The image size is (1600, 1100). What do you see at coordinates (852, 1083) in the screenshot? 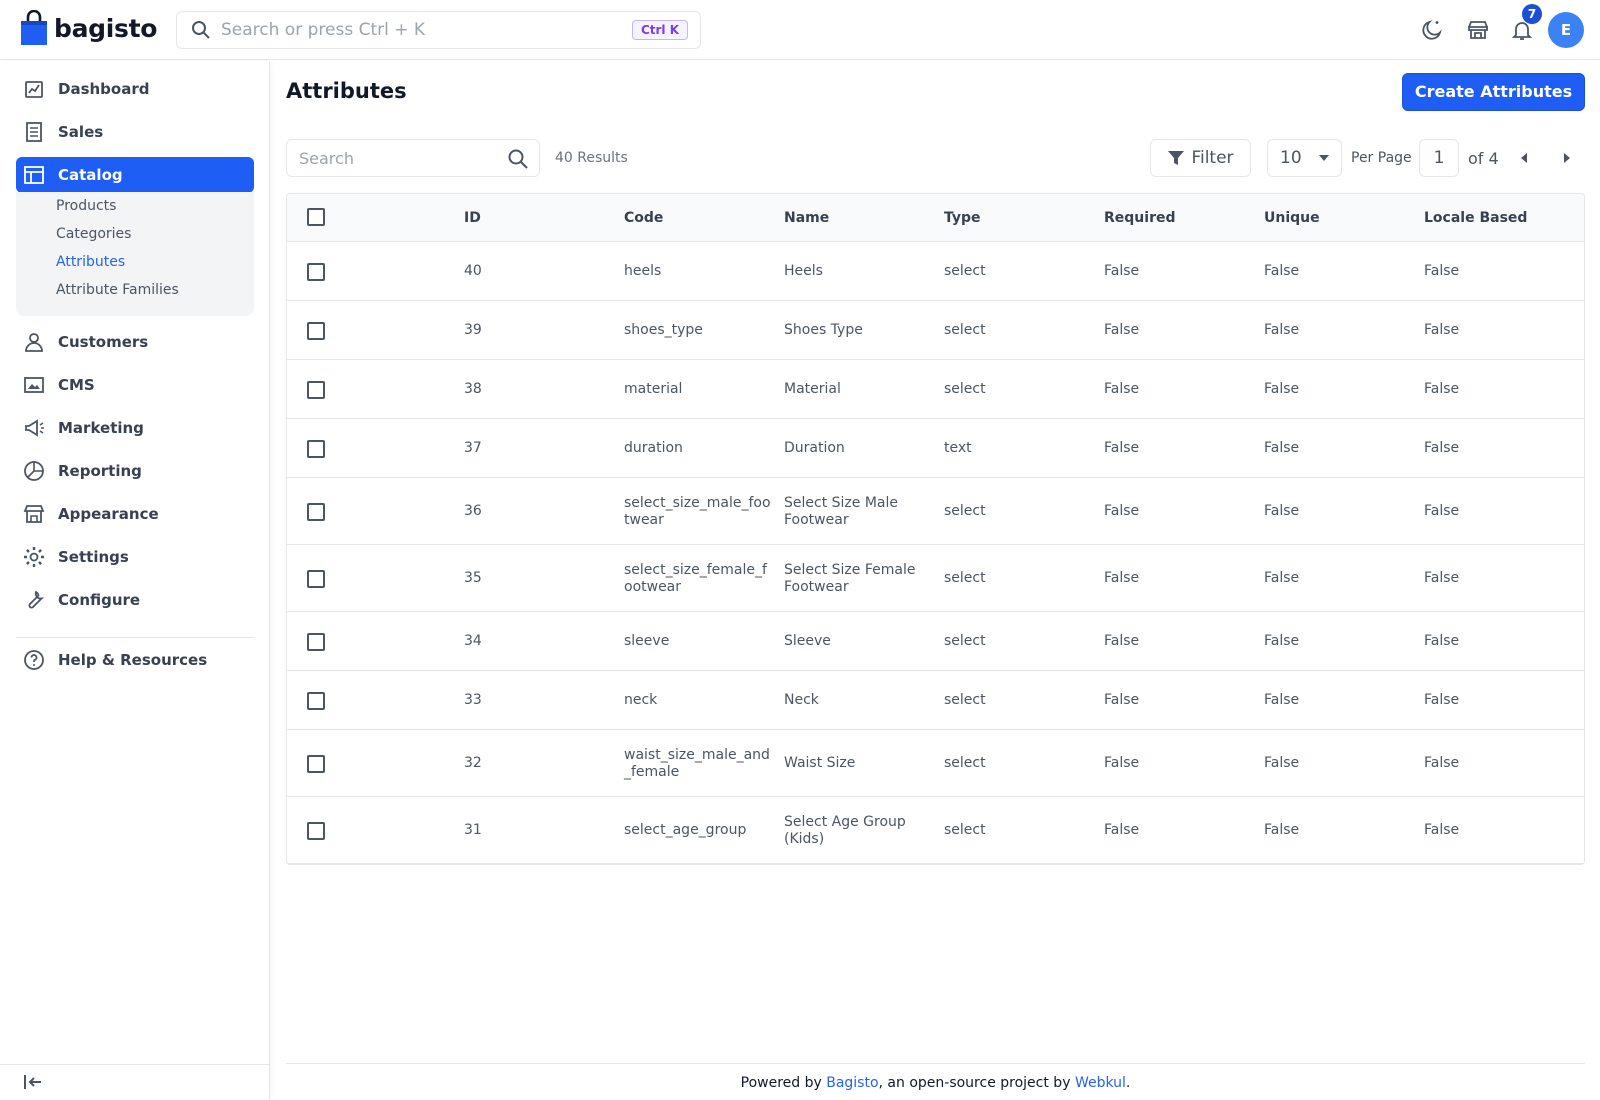
I see `bagisto-link: Bagisto` at bounding box center [852, 1083].